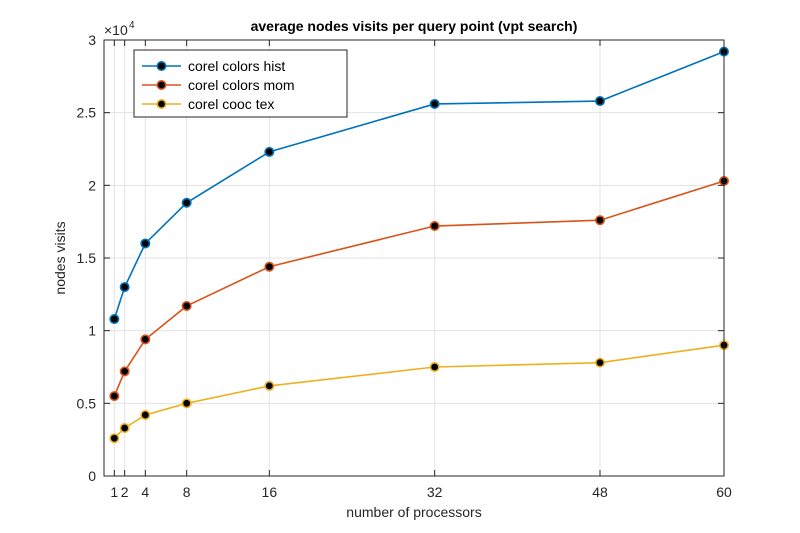 This screenshot has height=533, width=800. What do you see at coordinates (236, 66) in the screenshot?
I see `legend-label: corel colors hist` at bounding box center [236, 66].